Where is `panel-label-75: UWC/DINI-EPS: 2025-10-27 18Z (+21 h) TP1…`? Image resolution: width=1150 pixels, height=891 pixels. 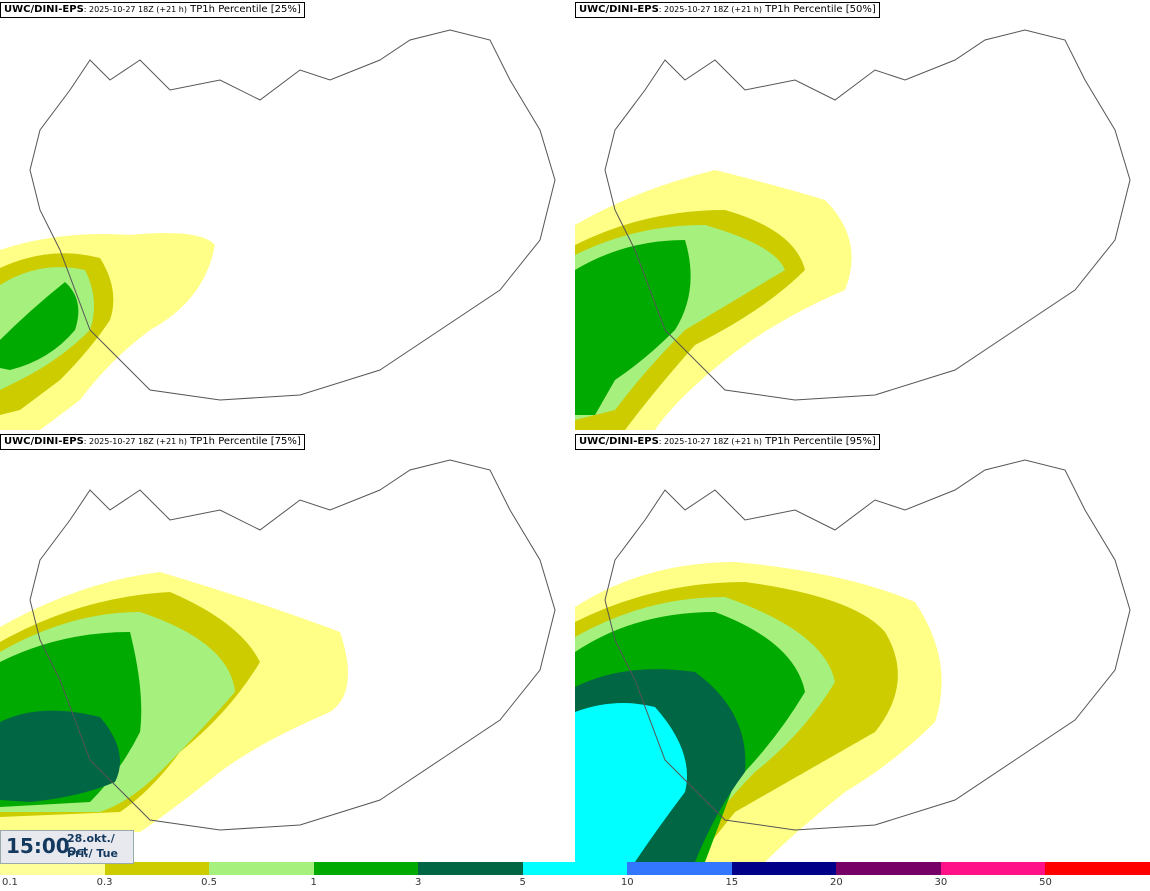 panel-label-75: UWC/DINI-EPS: 2025-10-27 18Z (+21 h) TP1… is located at coordinates (152, 442).